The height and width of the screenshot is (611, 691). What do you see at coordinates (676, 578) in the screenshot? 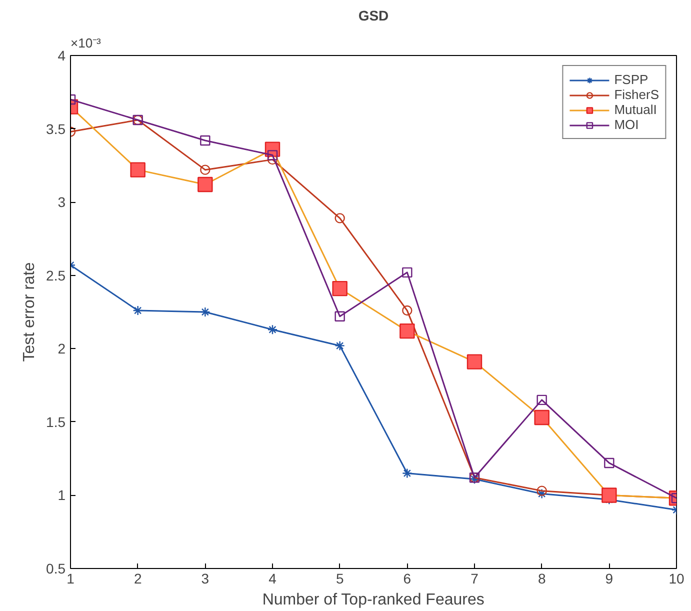
I see `x-tick-label: 10` at bounding box center [676, 578].